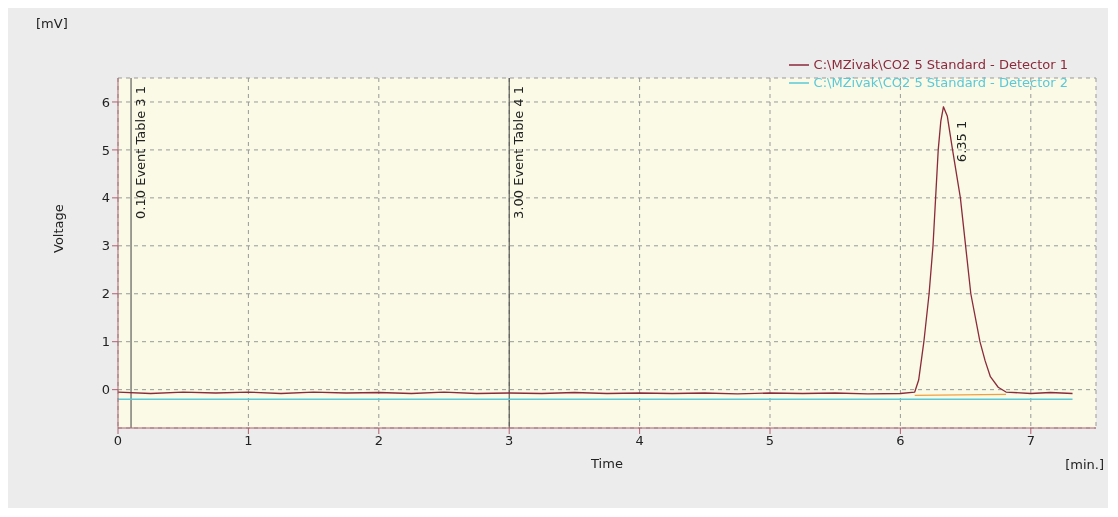  Describe the element at coordinates (105, 150) in the screenshot. I see `y-tick-label: 5` at that location.